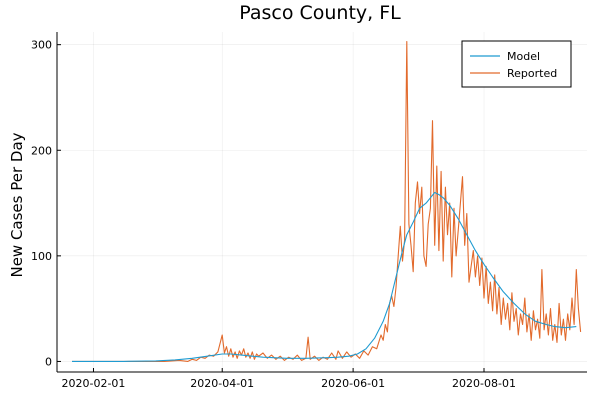  I want to click on legend-box, so click(516, 64).